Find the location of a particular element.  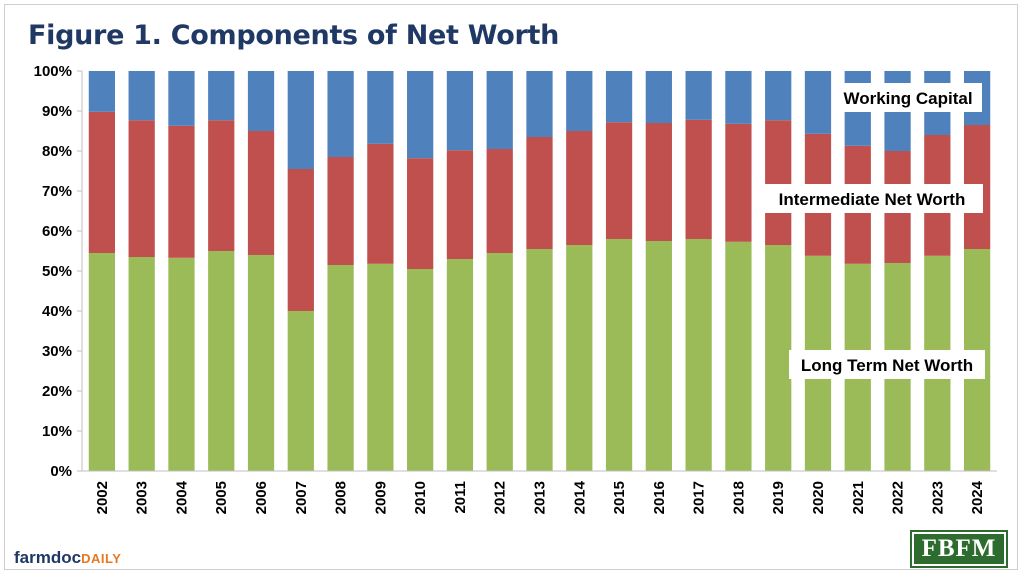

x-tick-label: 2005 is located at coordinates (221, 497).